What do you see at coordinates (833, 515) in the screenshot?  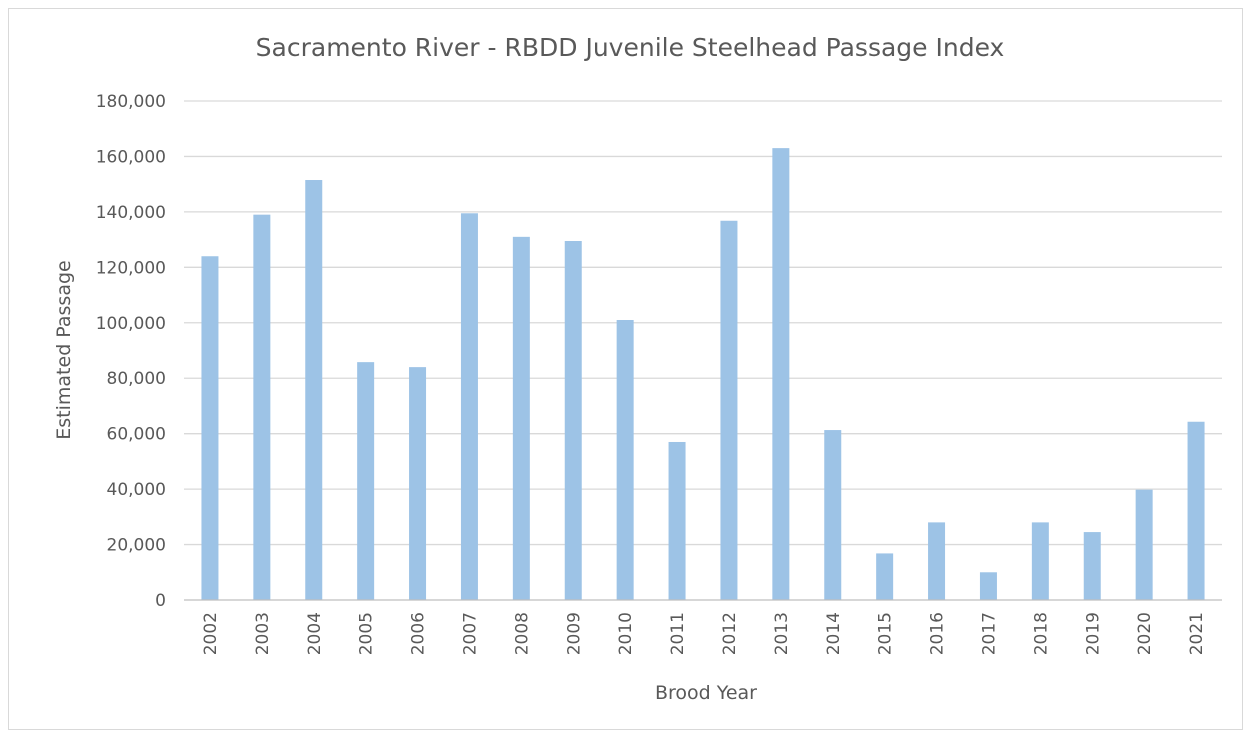 I see `bar-2014` at bounding box center [833, 515].